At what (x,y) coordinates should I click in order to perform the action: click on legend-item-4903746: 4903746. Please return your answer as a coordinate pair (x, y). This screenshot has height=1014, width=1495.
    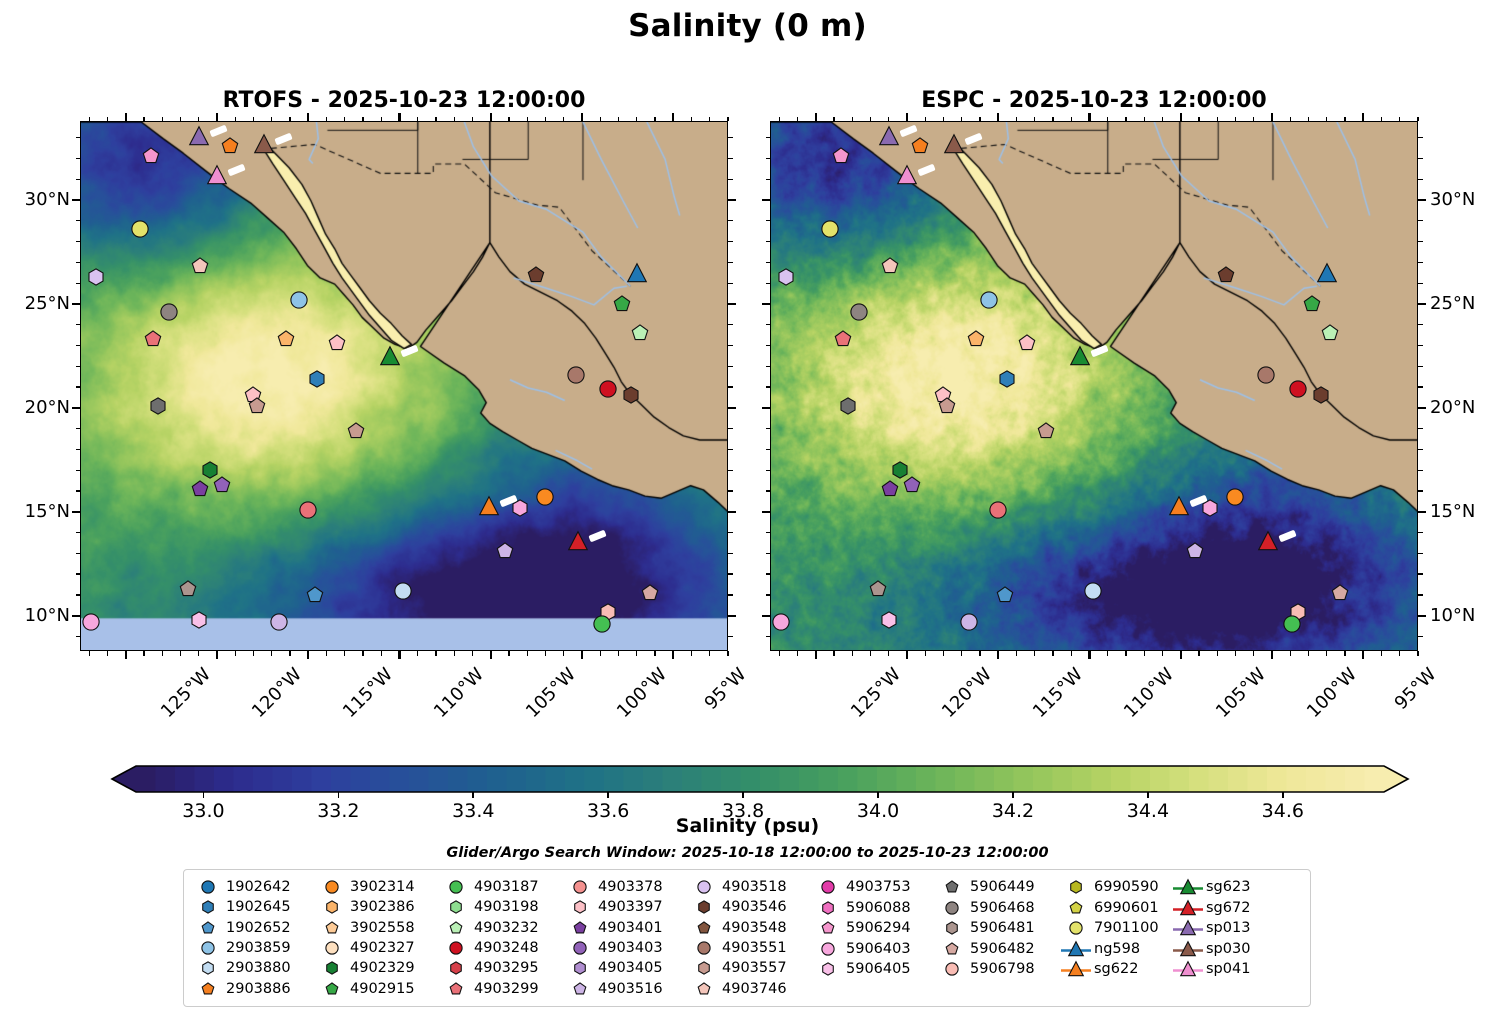
    Looking at the image, I should click on (751, 989).